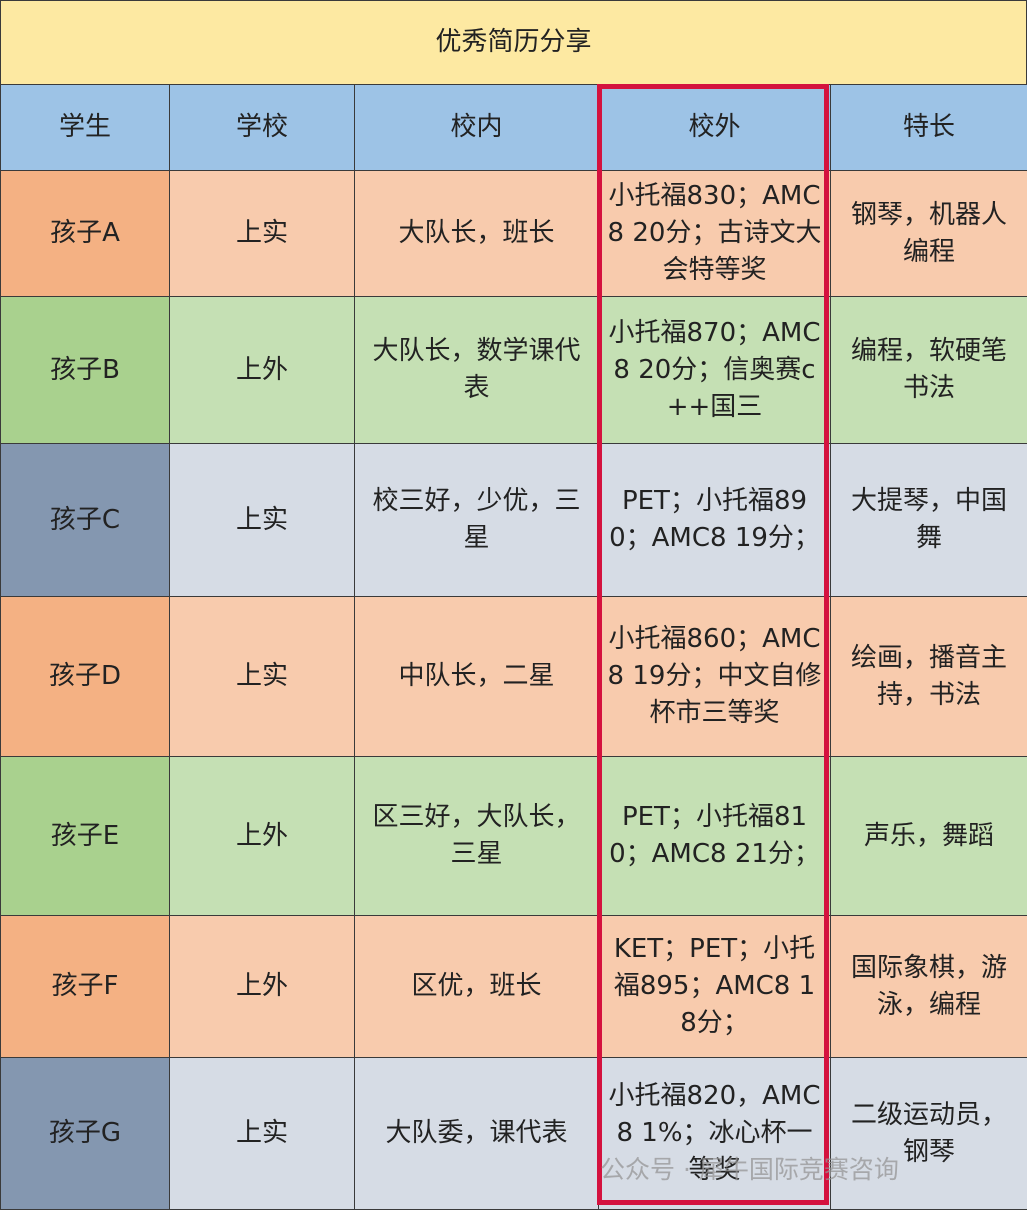 This screenshot has height=1210, width=1027. I want to click on table-cell: 校三好，少优，三星, so click(476, 520).